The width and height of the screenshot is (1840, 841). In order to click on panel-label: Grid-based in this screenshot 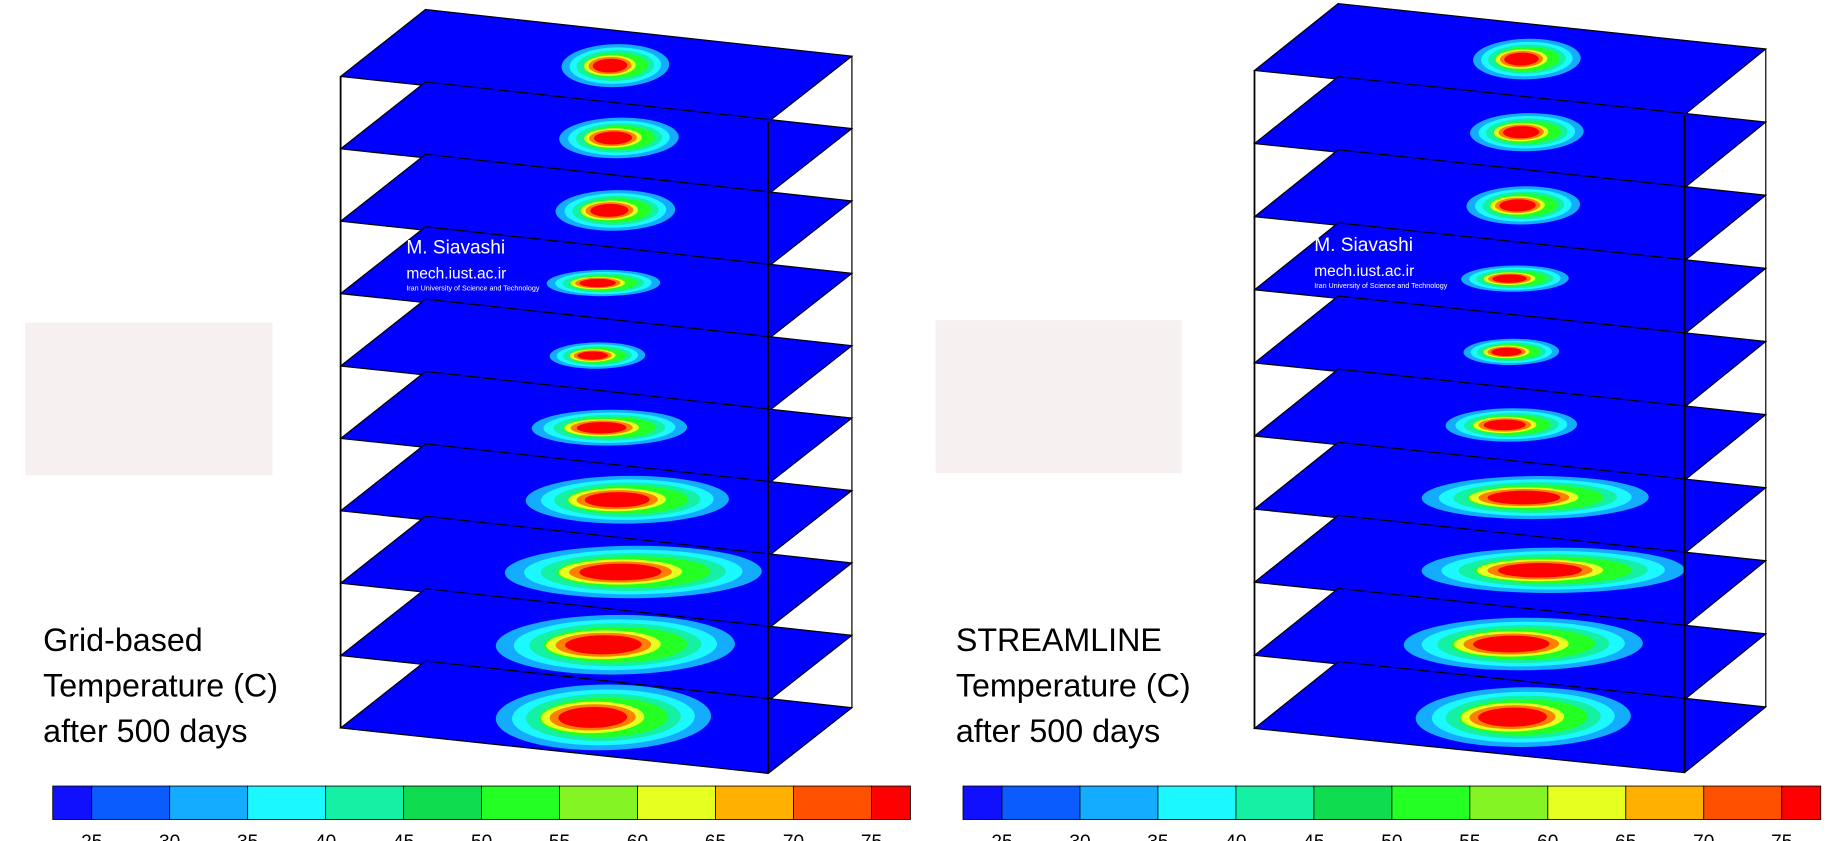, I will do `click(123, 640)`.